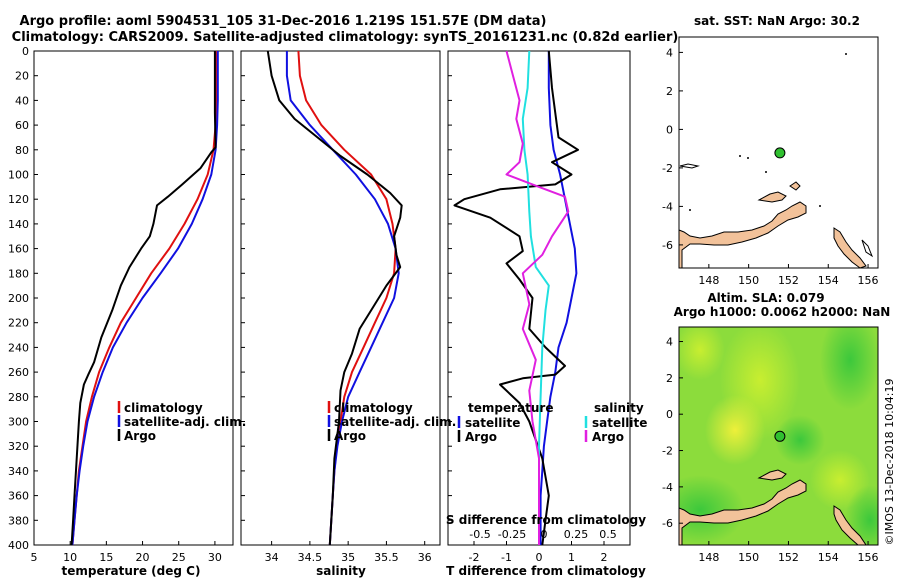 The height and width of the screenshot is (580, 900). I want to click on depth-tick-label: 320, so click(18, 446).